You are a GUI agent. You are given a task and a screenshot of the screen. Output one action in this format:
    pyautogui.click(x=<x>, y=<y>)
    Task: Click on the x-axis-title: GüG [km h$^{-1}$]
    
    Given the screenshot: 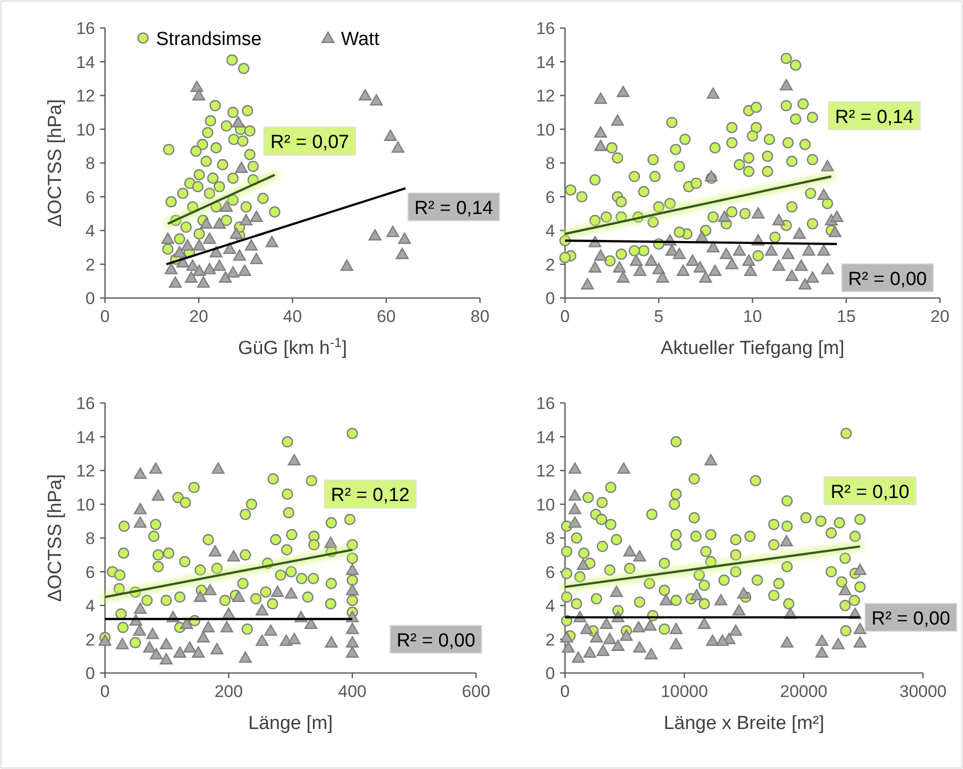 What is the action you would take?
    pyautogui.click(x=292, y=346)
    